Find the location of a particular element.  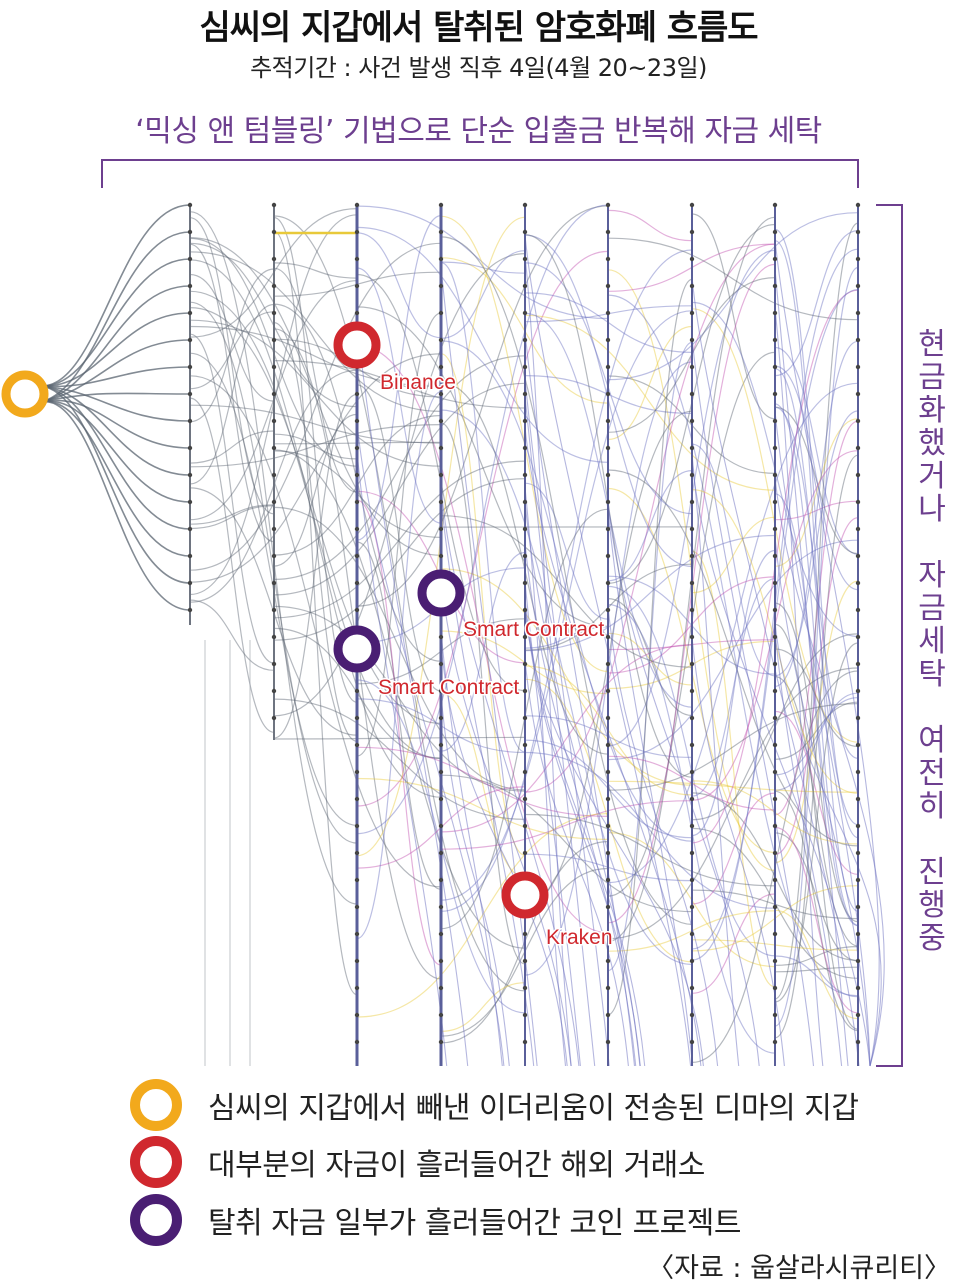

dima-wallet-node is located at coordinates (25, 394).